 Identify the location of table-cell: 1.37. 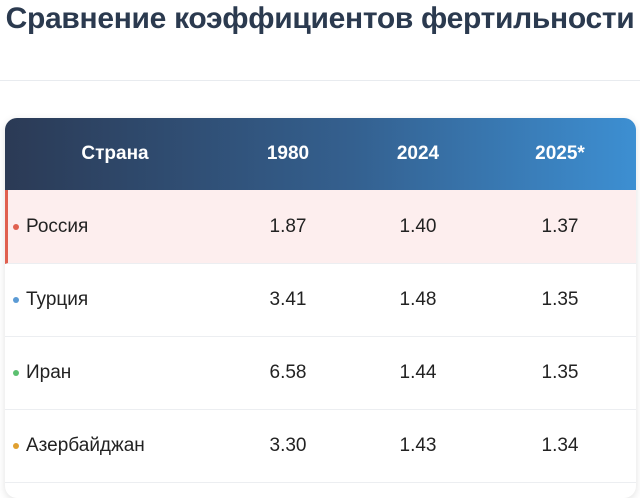
(560, 226).